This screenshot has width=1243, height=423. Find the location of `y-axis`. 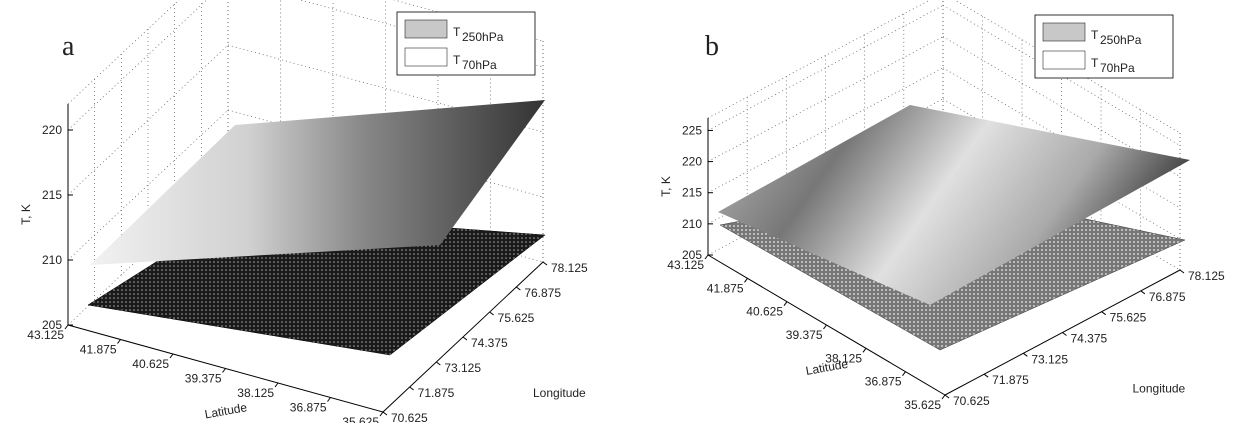

y-axis is located at coordinates (463, 337).